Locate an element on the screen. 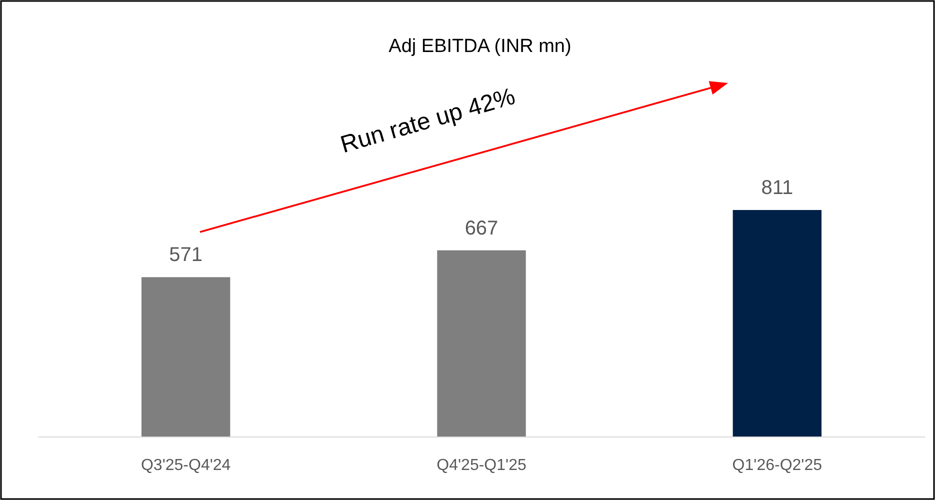  data-label: 811 is located at coordinates (777, 188).